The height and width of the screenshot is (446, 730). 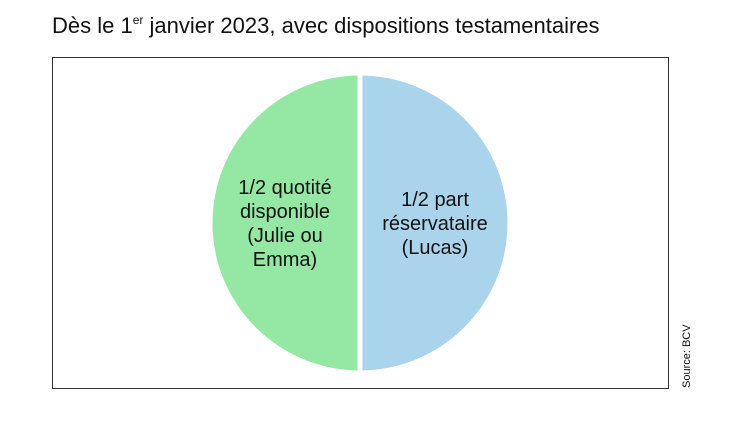 I want to click on title-superscript: er, so click(x=138, y=20).